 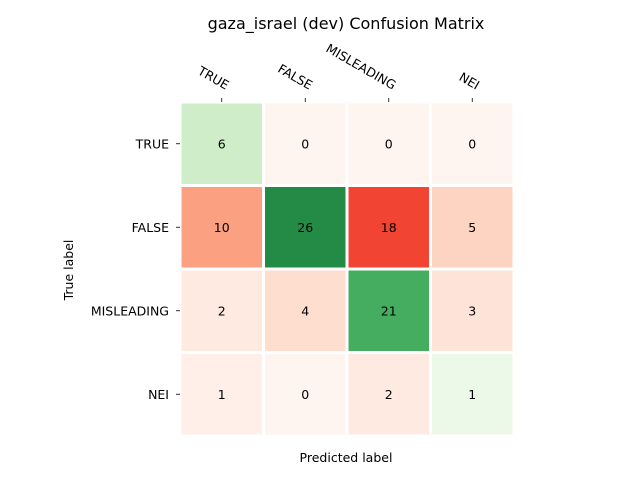 I want to click on cell-value-label: 21, so click(x=389, y=310).